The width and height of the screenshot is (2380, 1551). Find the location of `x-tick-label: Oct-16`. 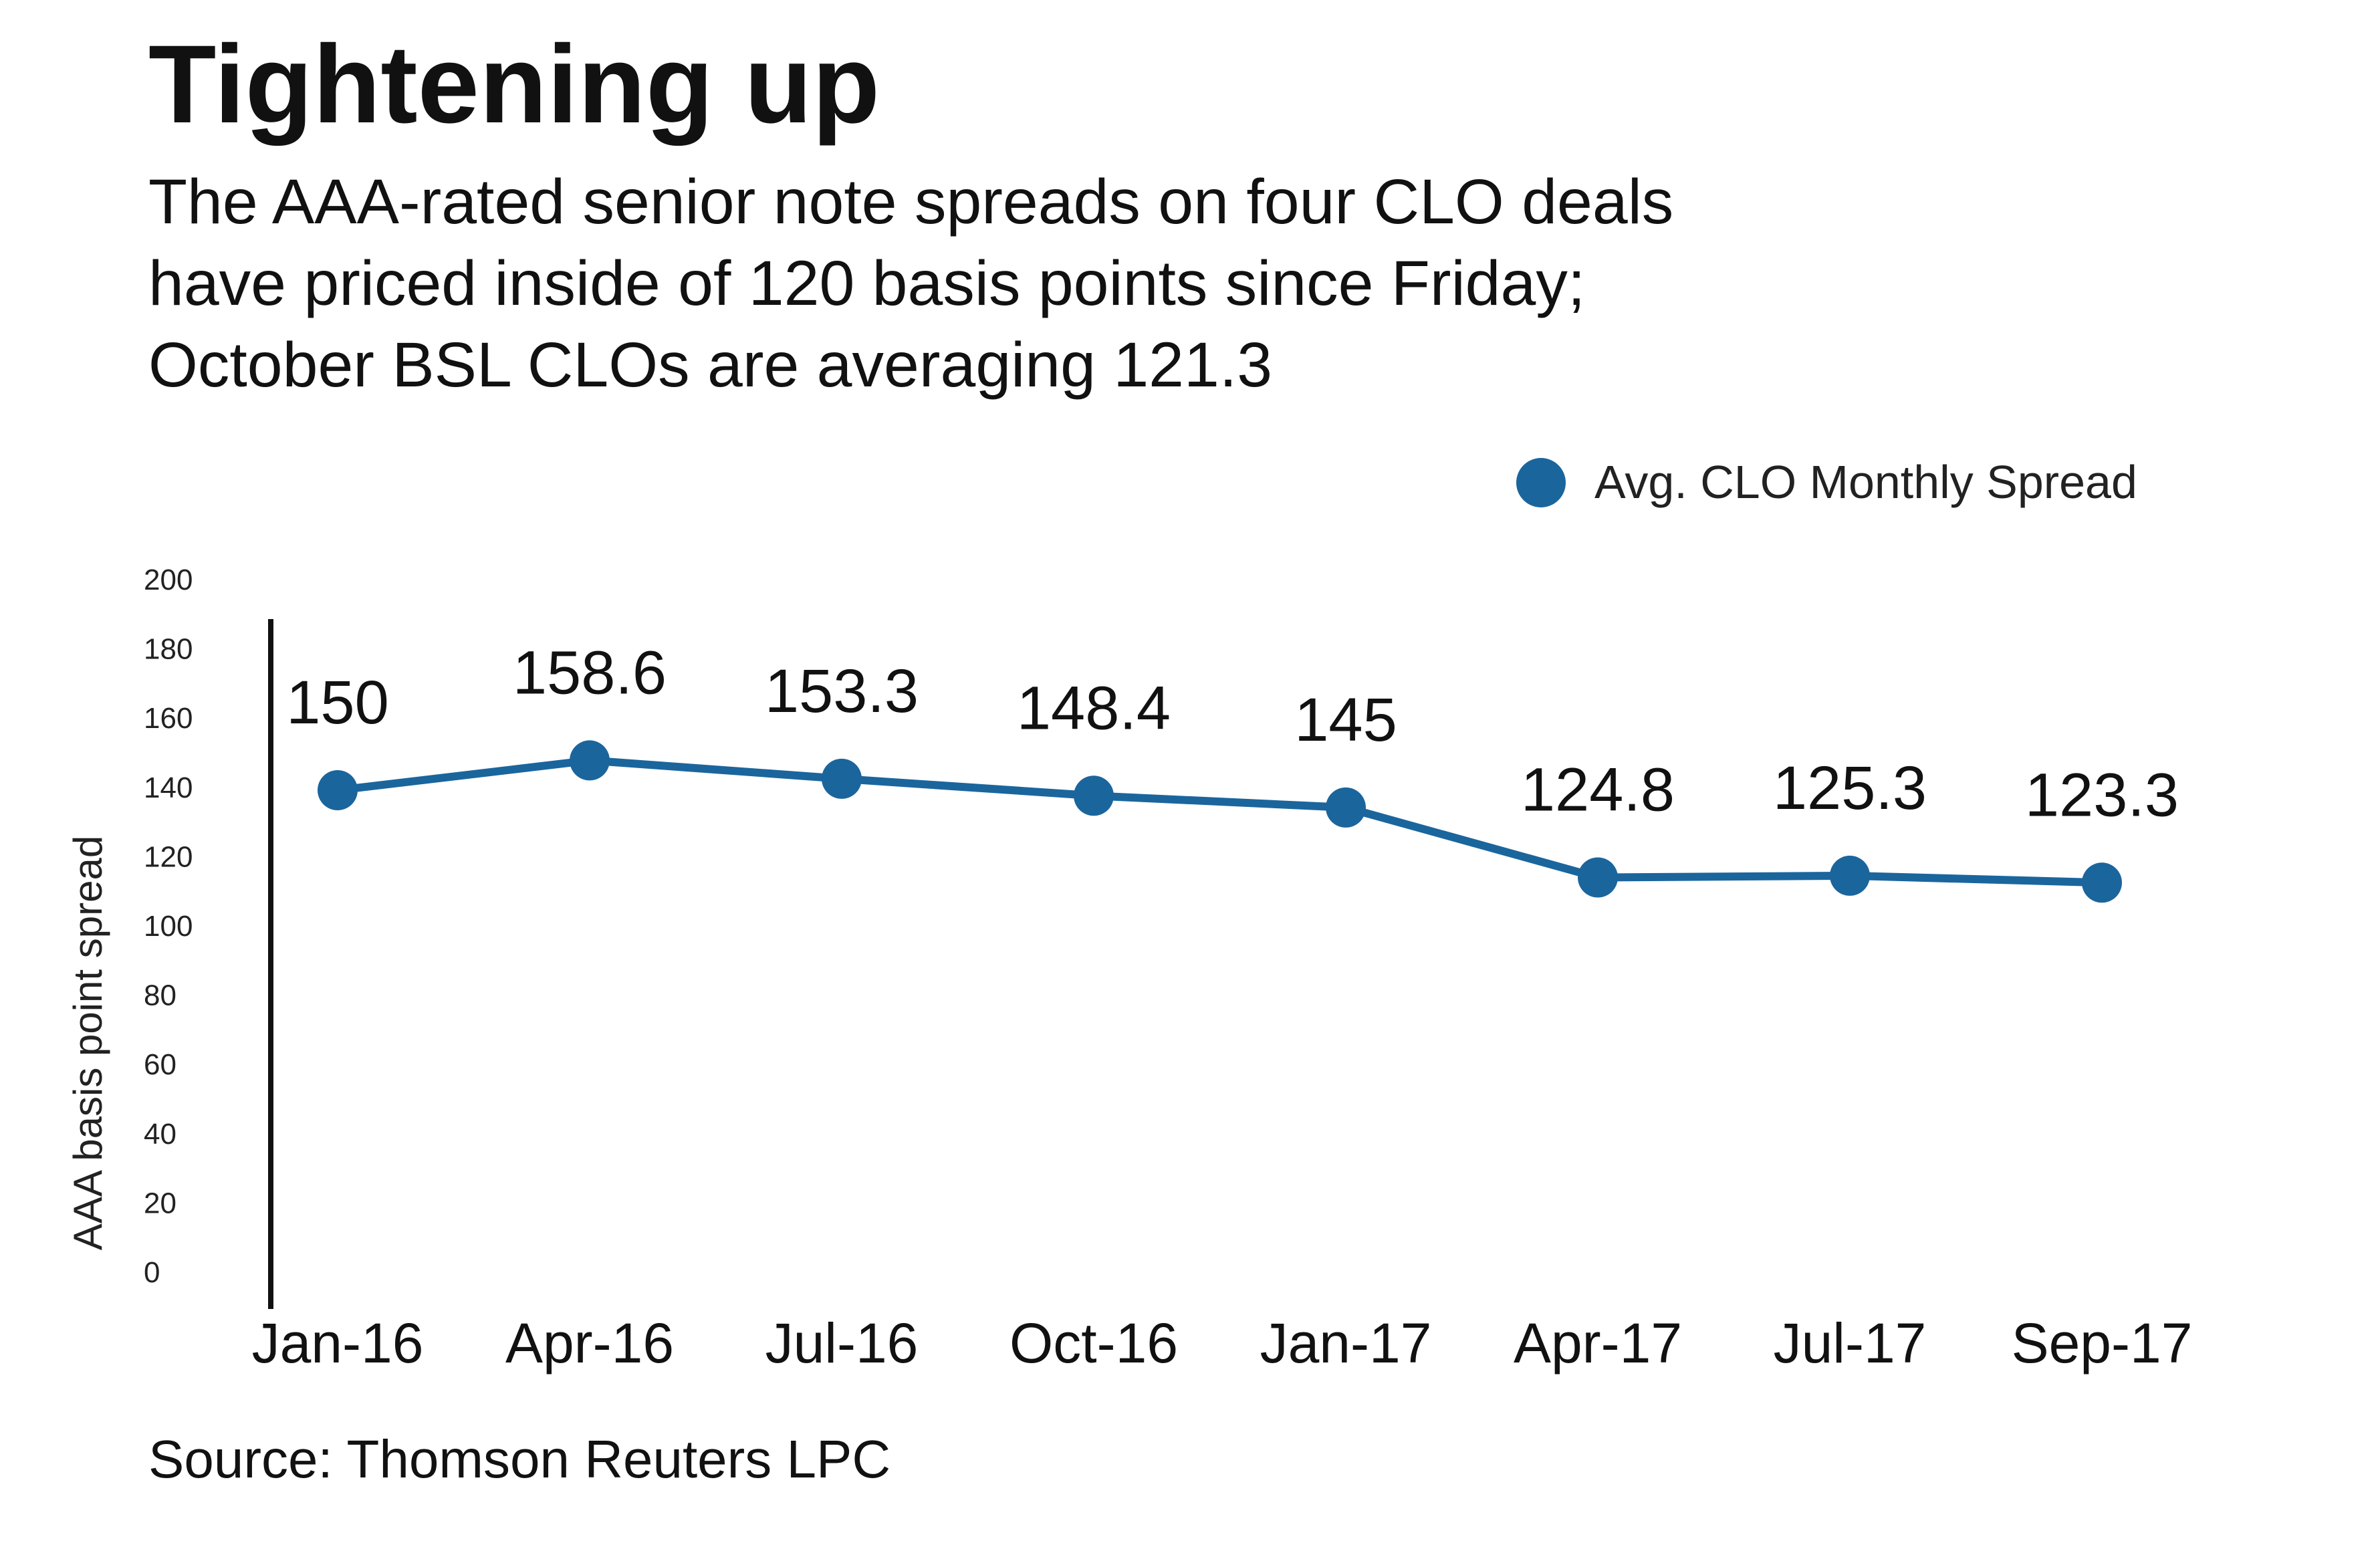

x-tick-label: Oct-16 is located at coordinates (1093, 1343).